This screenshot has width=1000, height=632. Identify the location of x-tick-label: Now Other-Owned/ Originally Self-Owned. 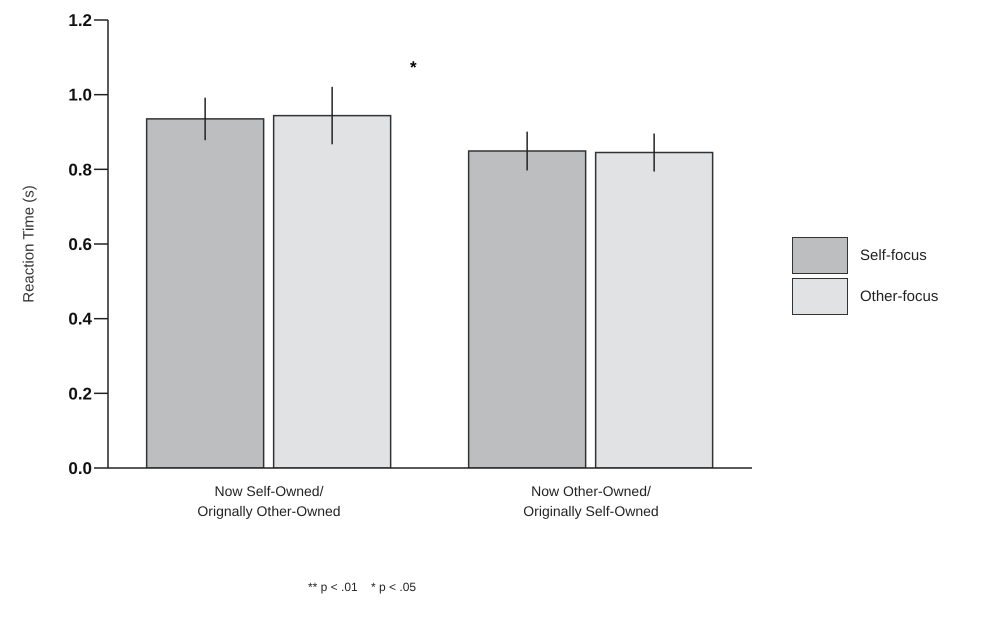
(591, 501).